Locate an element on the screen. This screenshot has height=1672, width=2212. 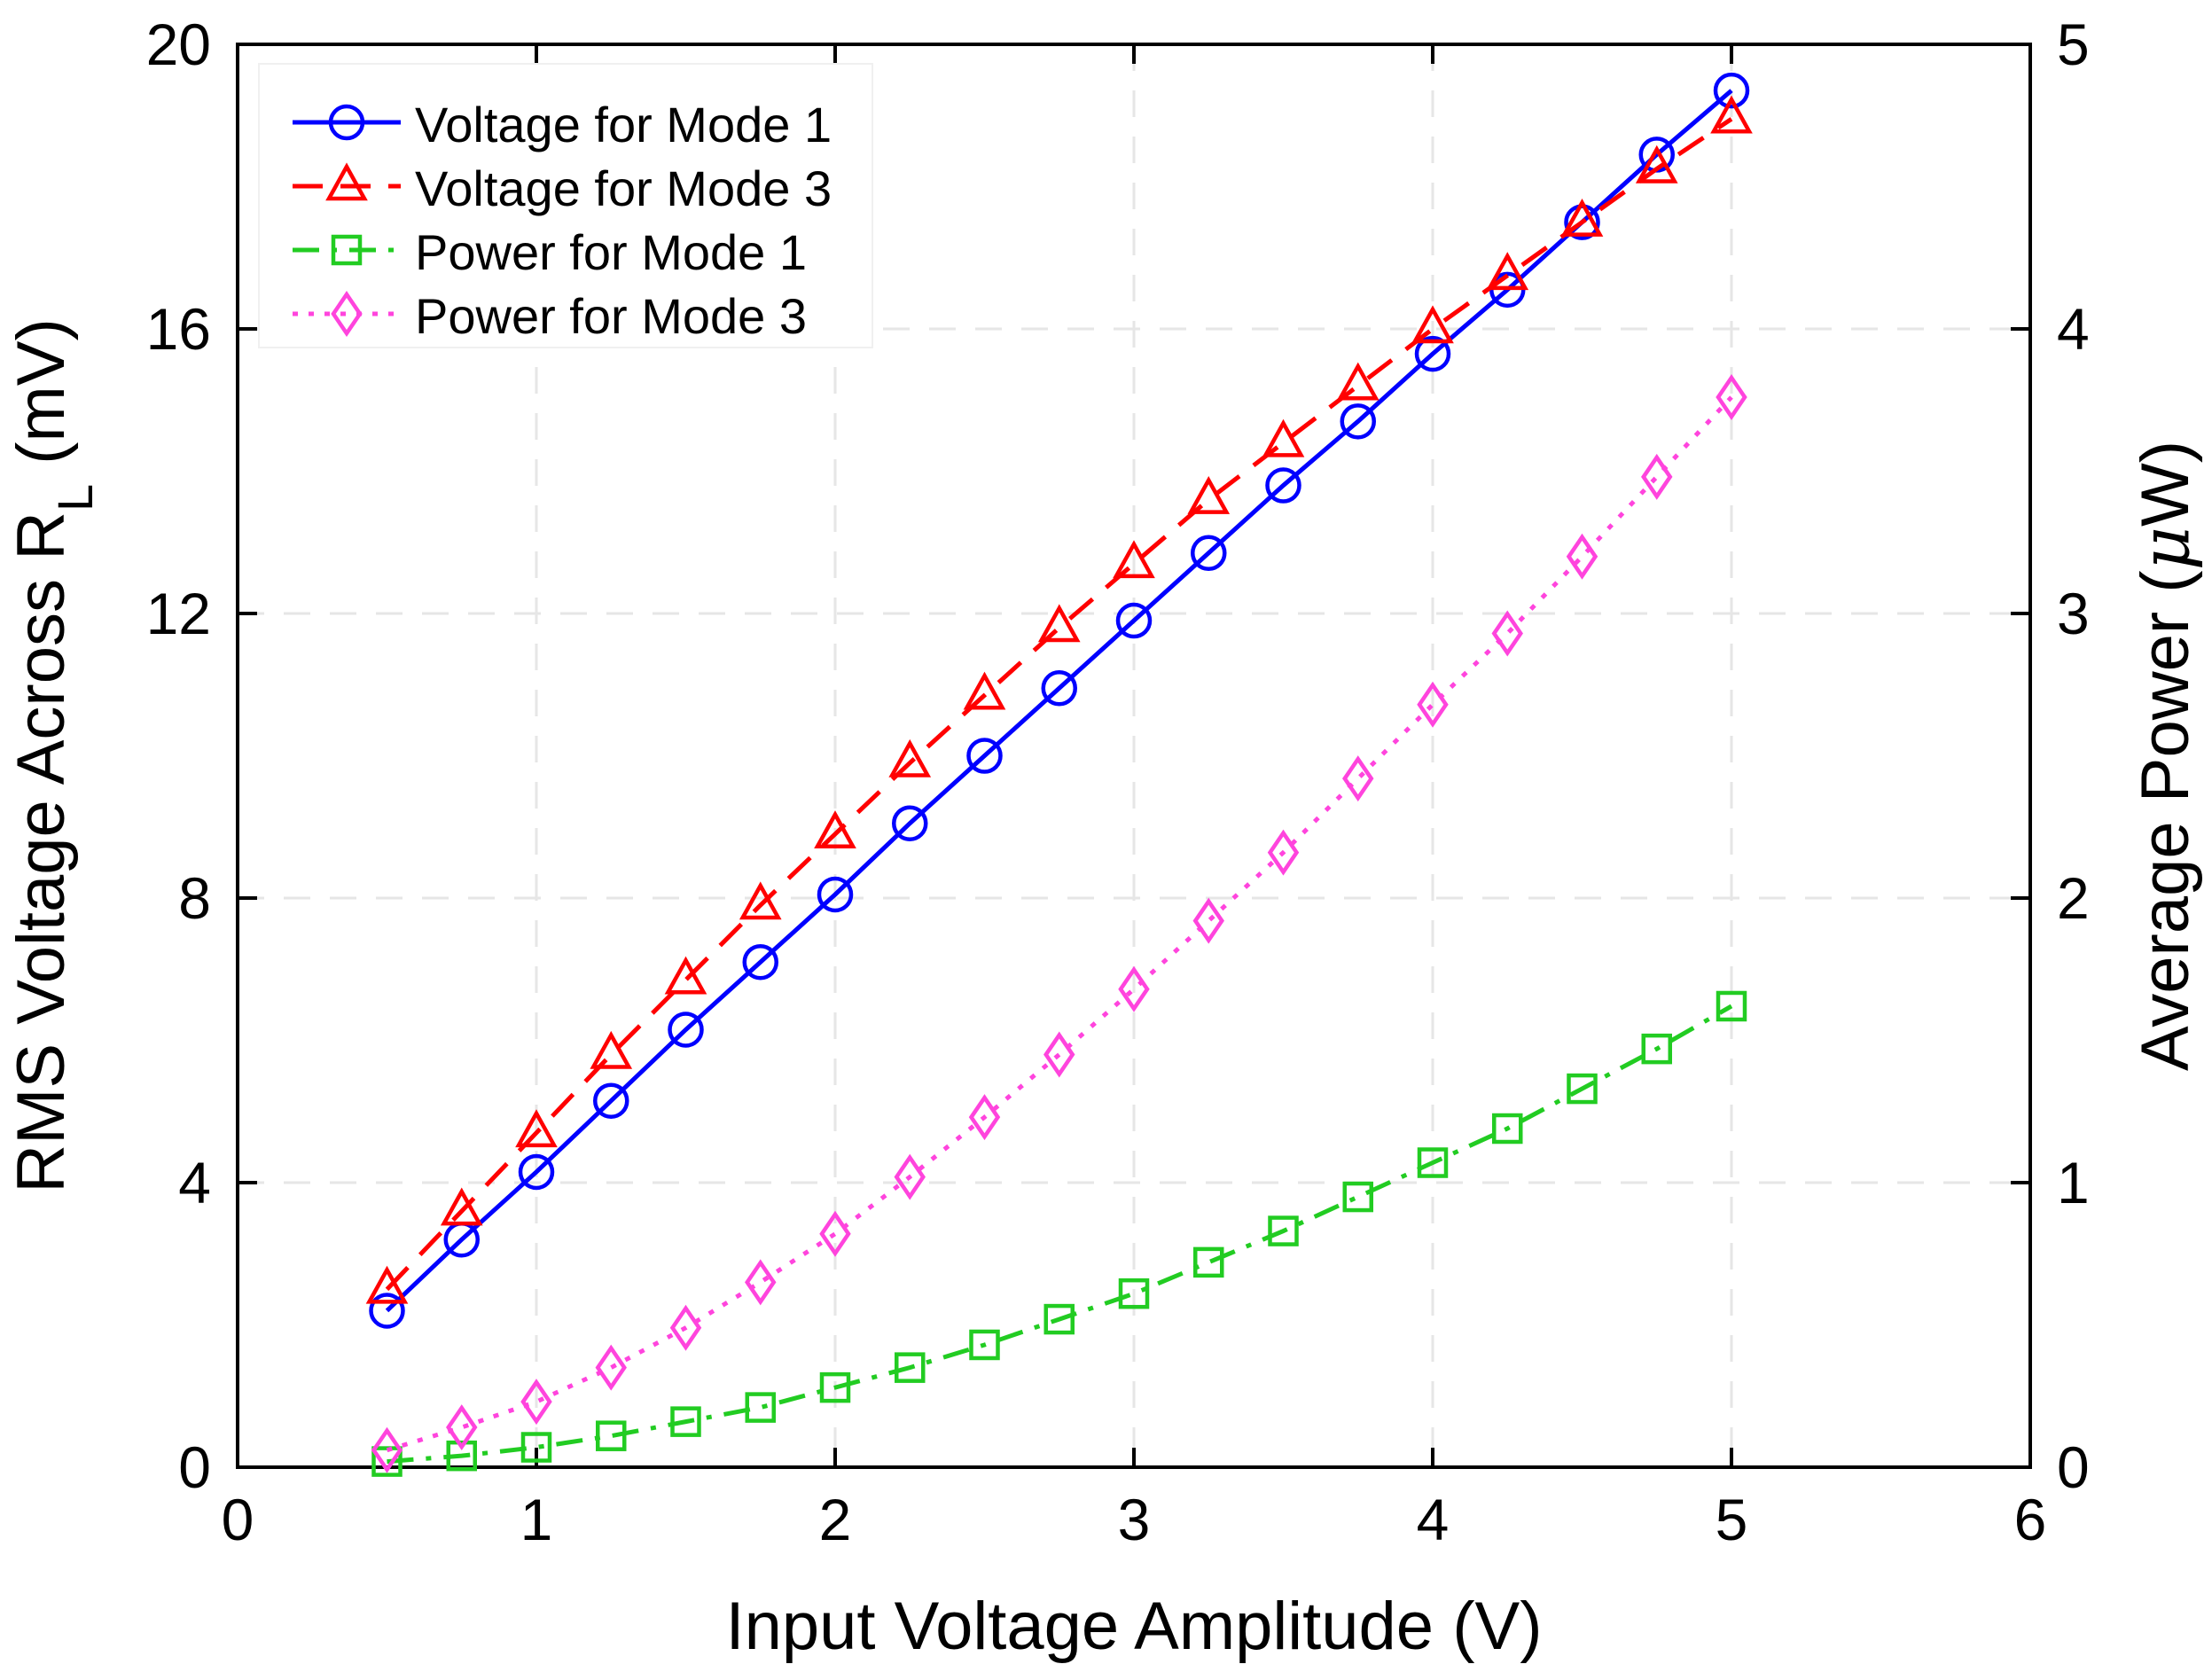
y-axis-left-label: RMS Voltage Across RL (mV) is located at coordinates (53, 755).